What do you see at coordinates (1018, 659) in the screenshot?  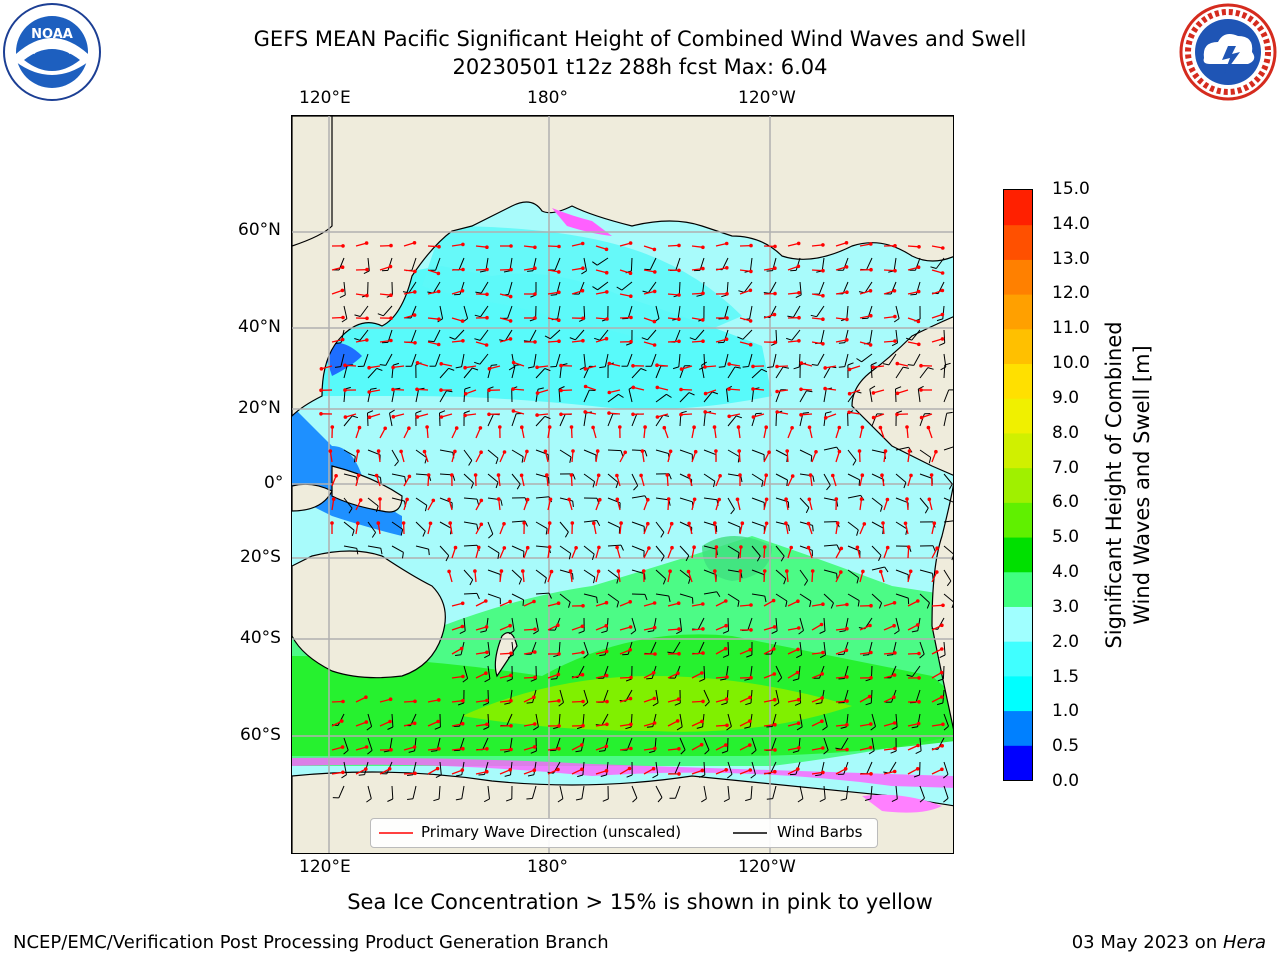 I see `colorbar-segment` at bounding box center [1018, 659].